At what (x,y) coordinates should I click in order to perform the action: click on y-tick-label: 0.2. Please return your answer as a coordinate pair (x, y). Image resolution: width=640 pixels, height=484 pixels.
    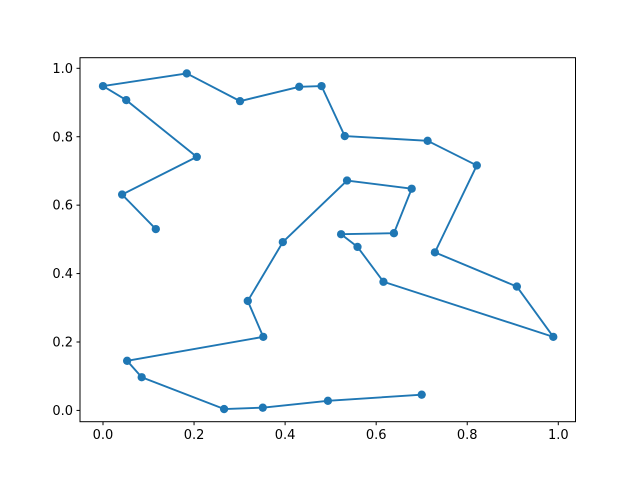
    Looking at the image, I should click on (62, 343).